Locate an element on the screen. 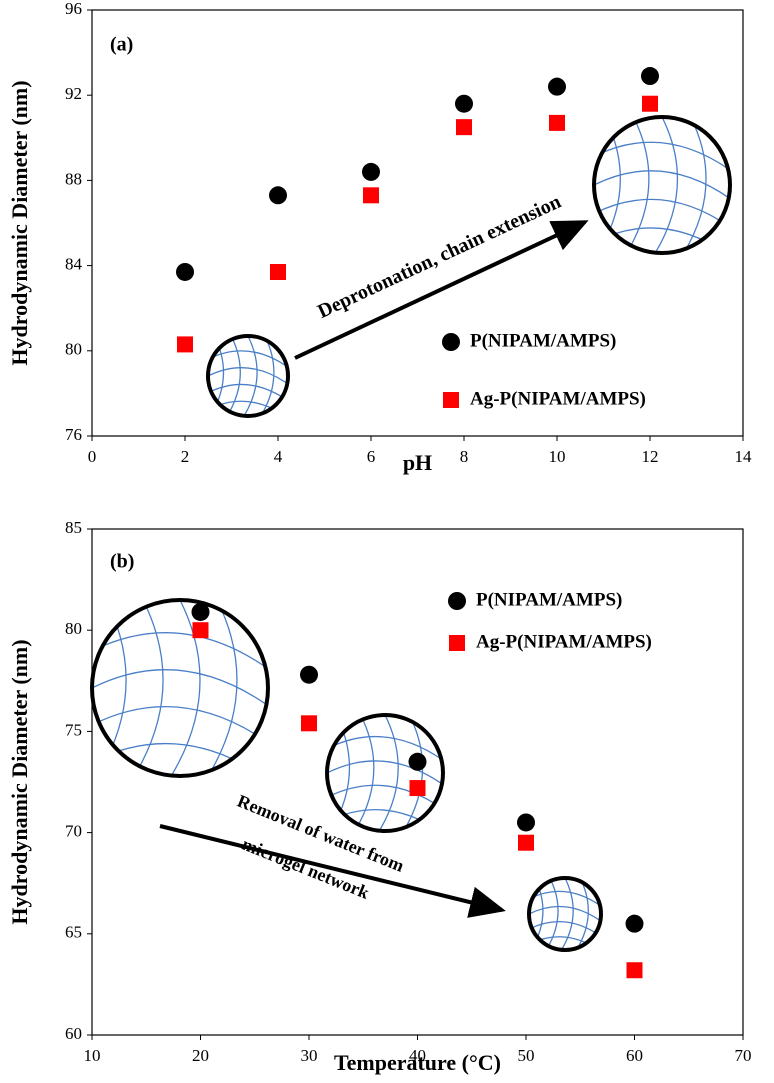 This screenshot has width=774, height=1083. y-tick-label: 92 is located at coordinates (73, 93).